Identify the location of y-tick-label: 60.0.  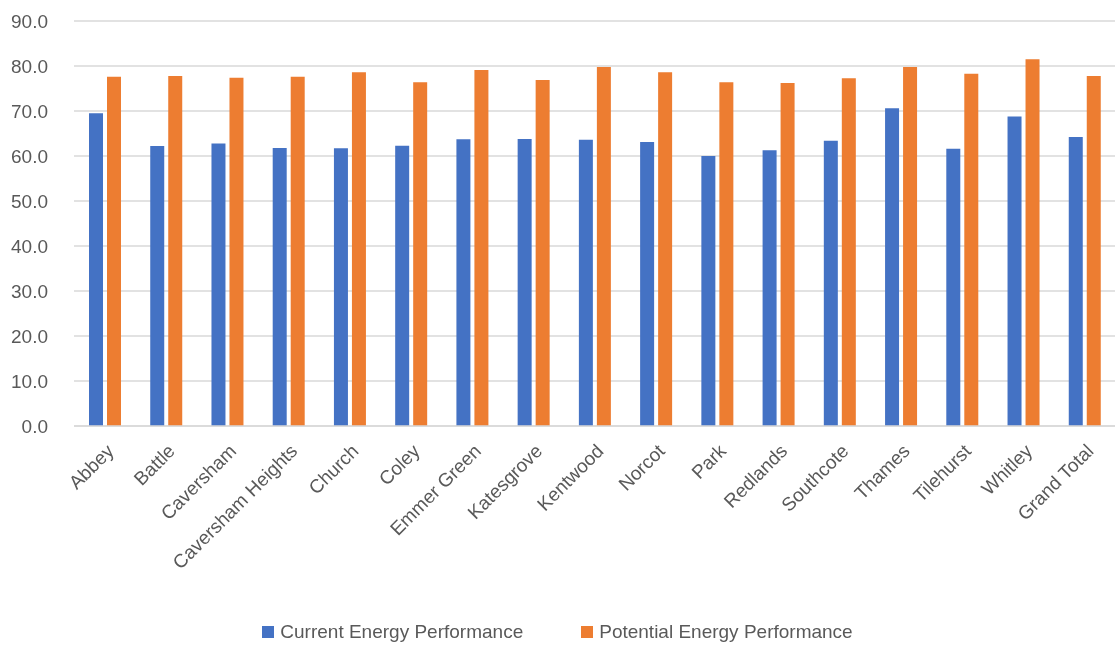
(29, 156).